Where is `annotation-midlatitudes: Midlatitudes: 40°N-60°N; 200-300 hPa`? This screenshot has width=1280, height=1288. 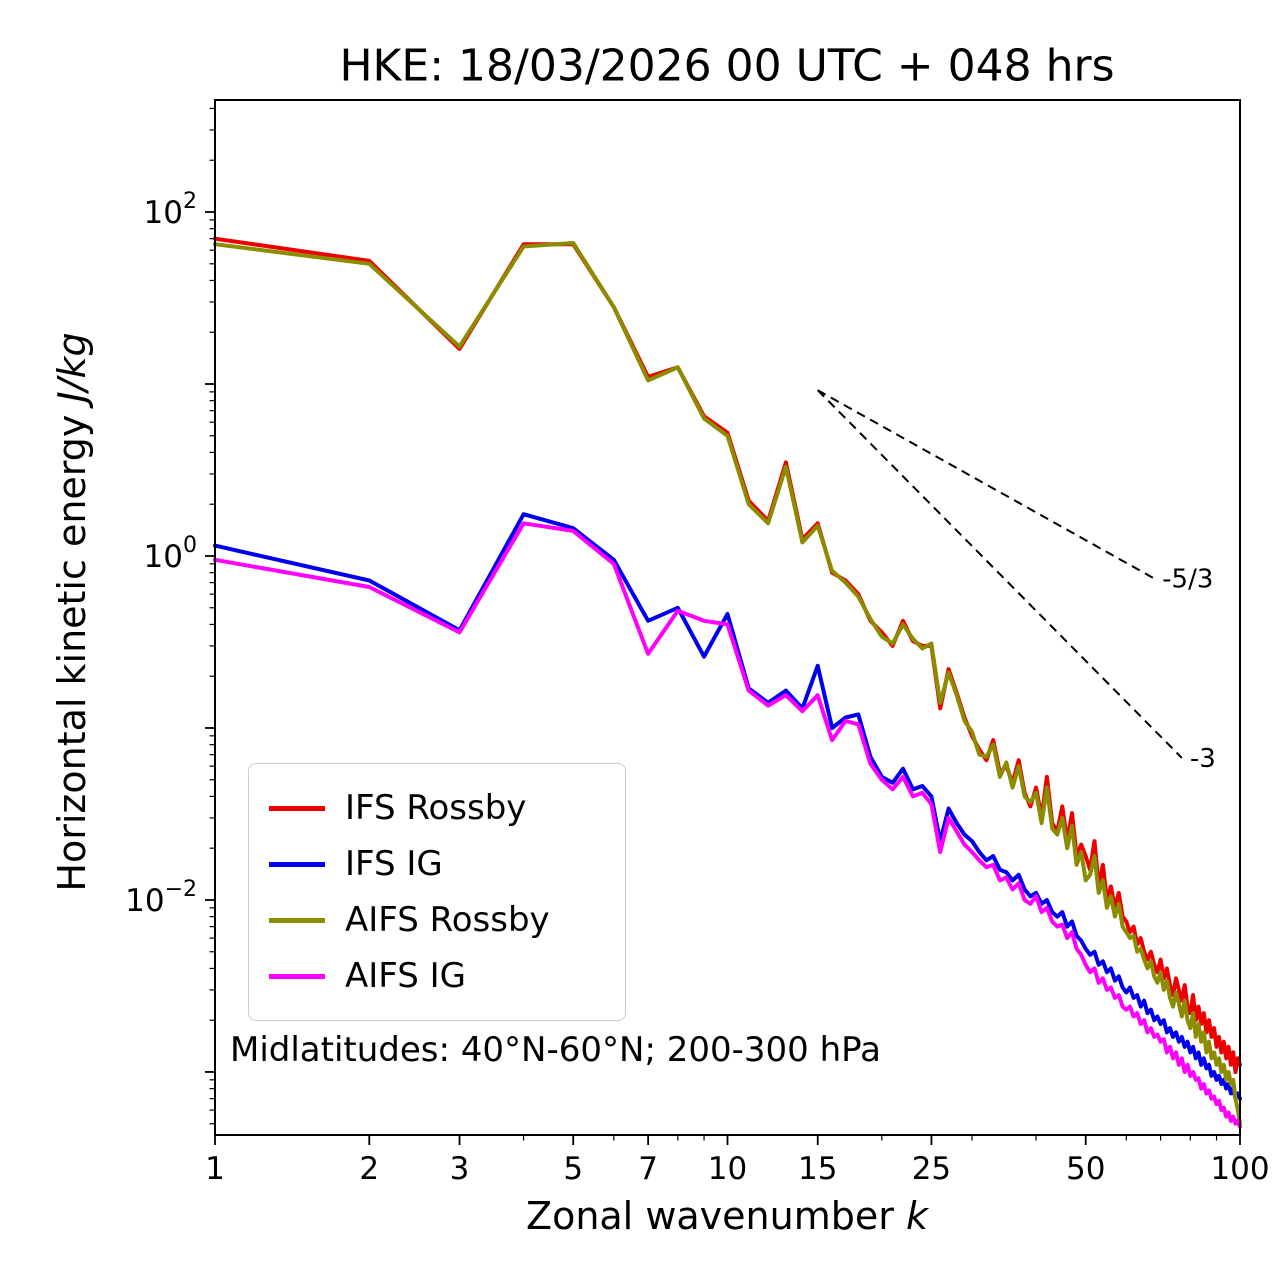
annotation-midlatitudes: Midlatitudes: 40°N-60°N; 200-300 hPa is located at coordinates (555, 1050).